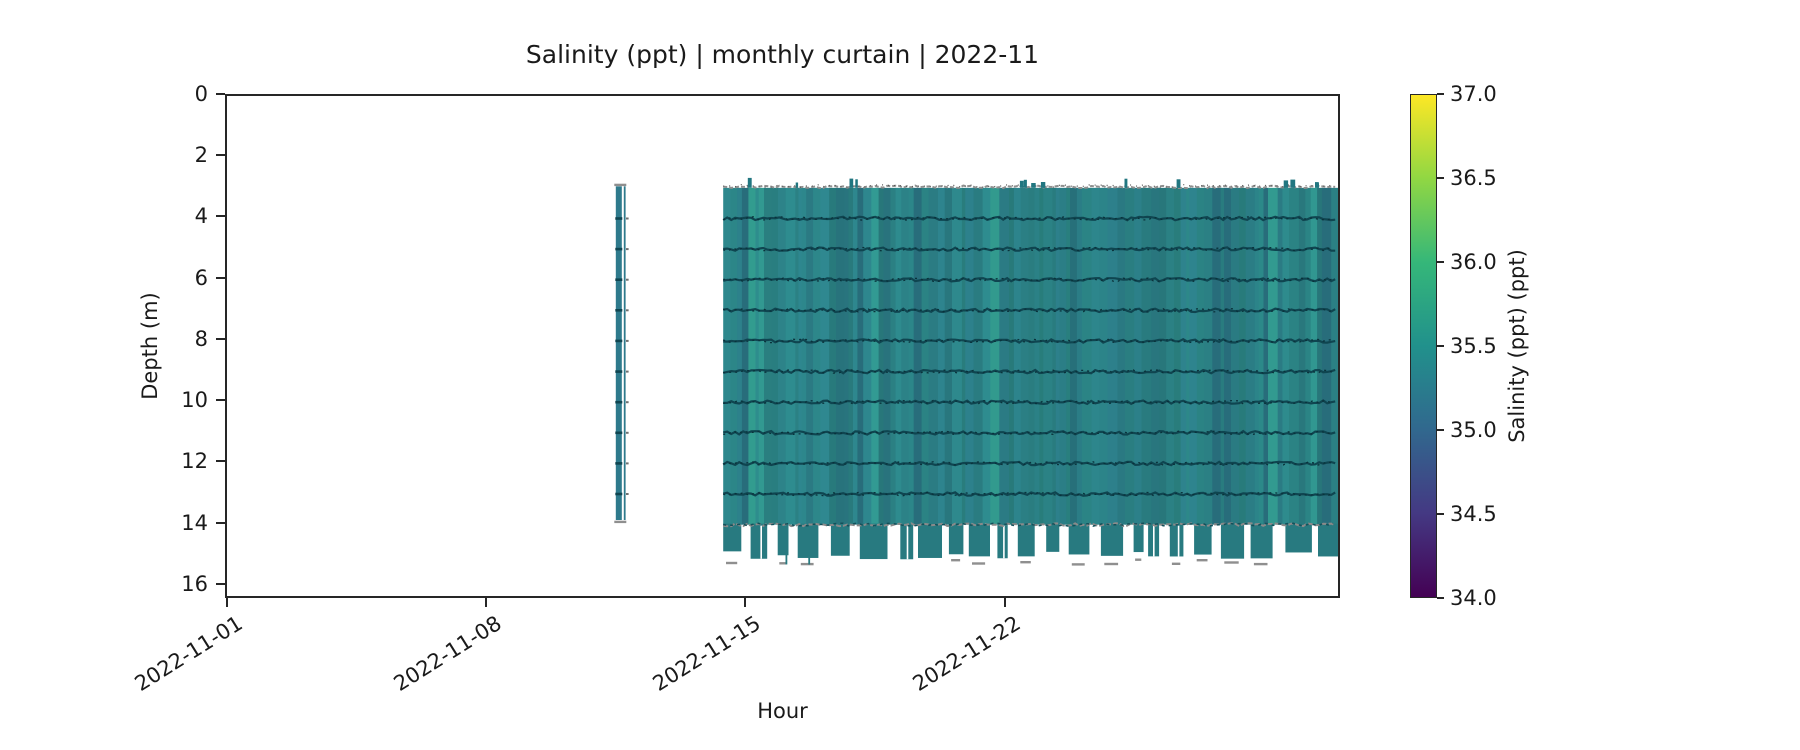  I want to click on colorbar-tick-label: 34.5, so click(1473, 514).